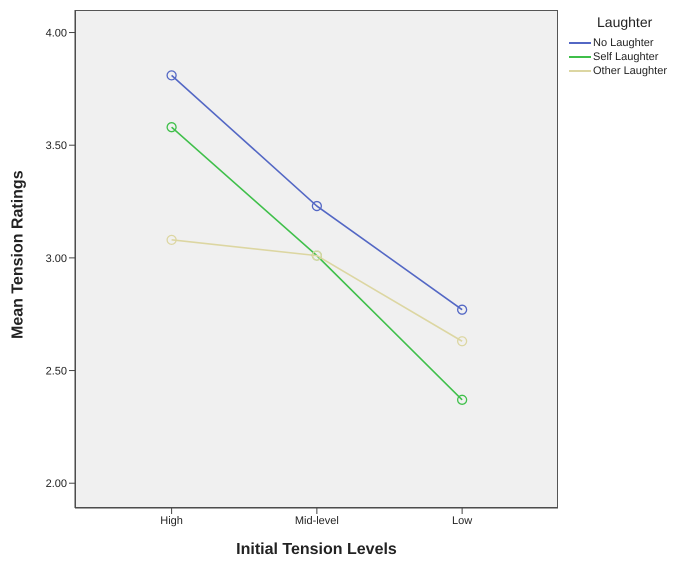 Image resolution: width=686 pixels, height=563 pixels. I want to click on x-tick-label: Mid-level, so click(316, 520).